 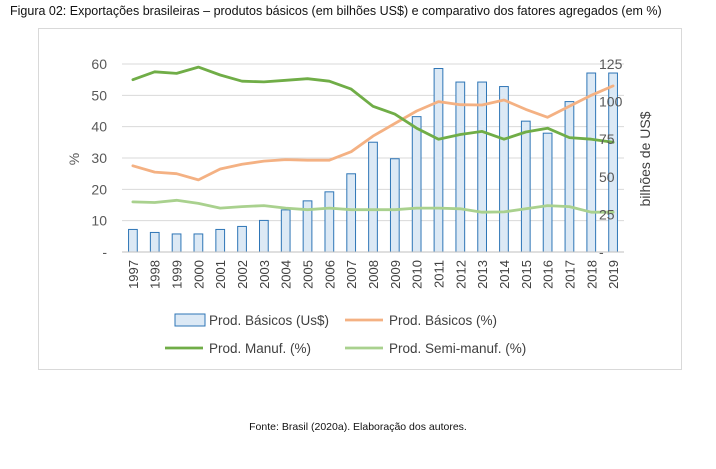 I want to click on legend-label: Prod. Semi-manuf. (%), so click(x=457, y=348).